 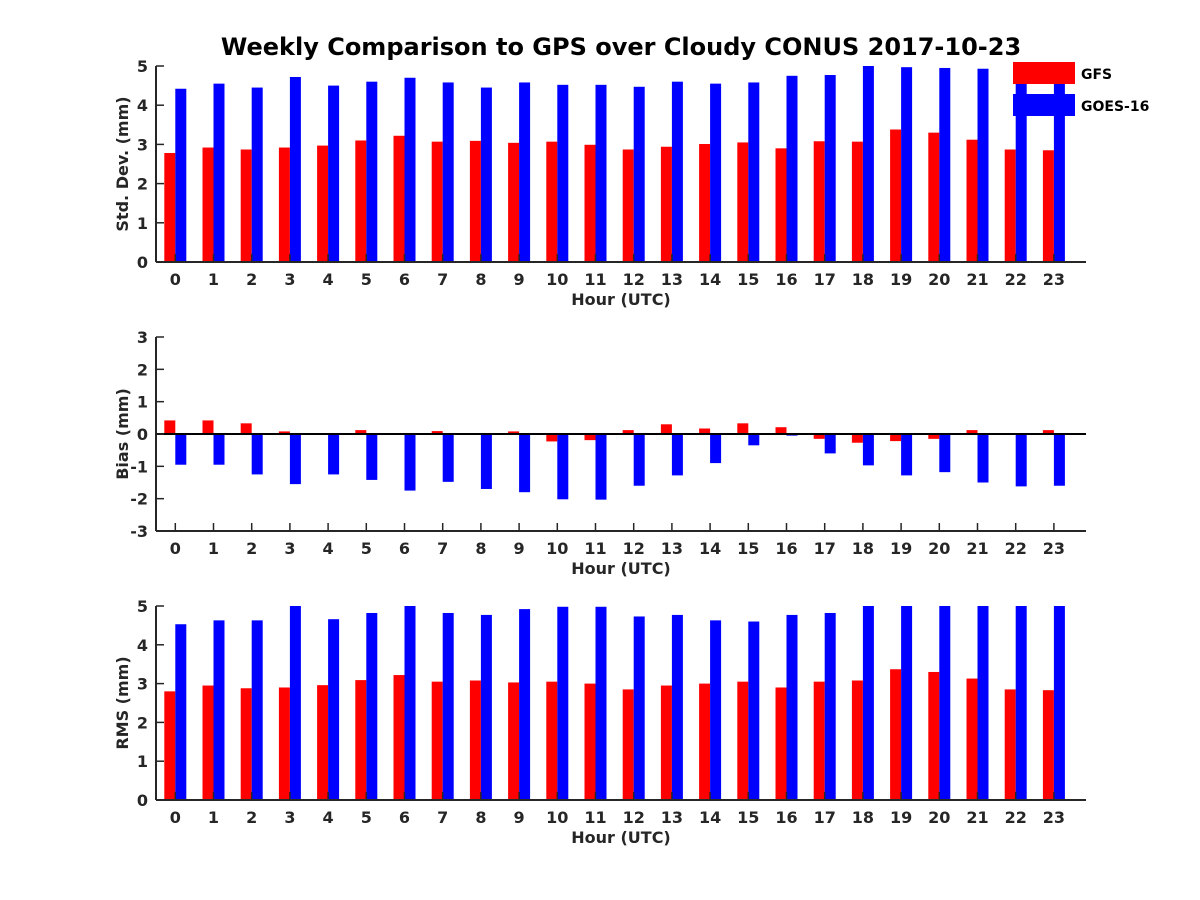 I want to click on x-tick-label: 7, so click(x=442, y=817).